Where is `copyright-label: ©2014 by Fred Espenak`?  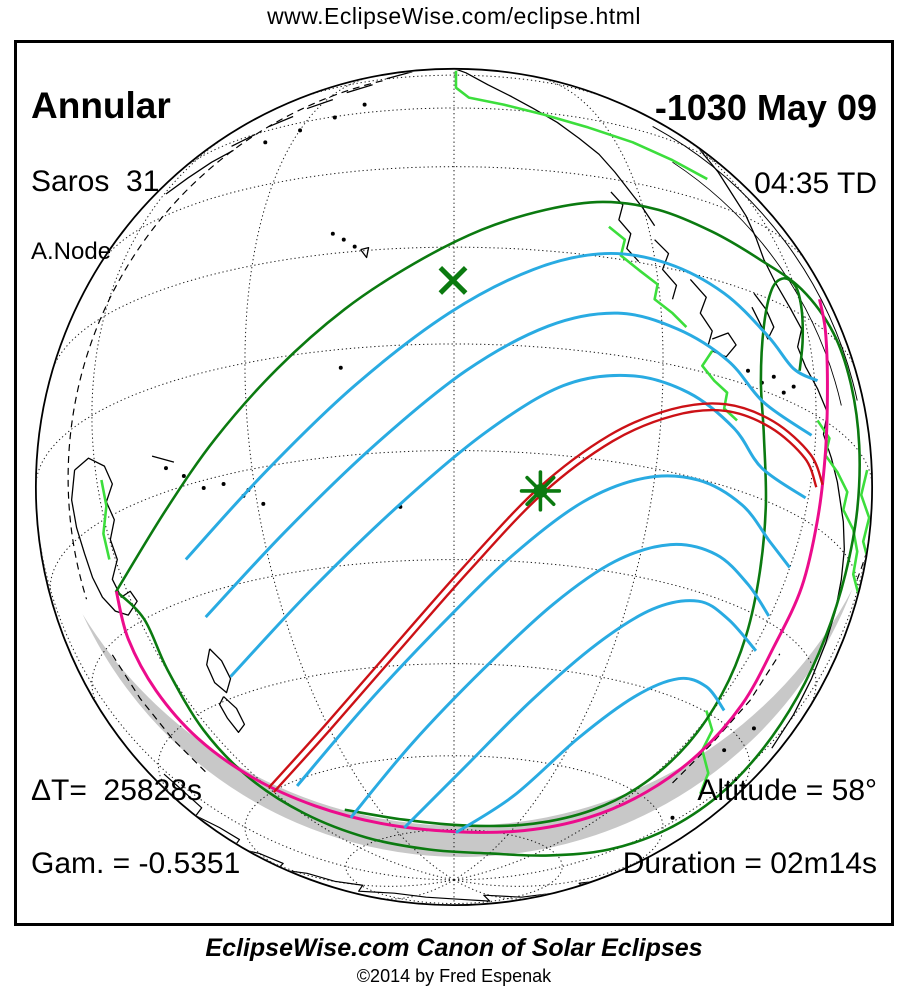 copyright-label: ©2014 by Fred Espenak is located at coordinates (454, 976).